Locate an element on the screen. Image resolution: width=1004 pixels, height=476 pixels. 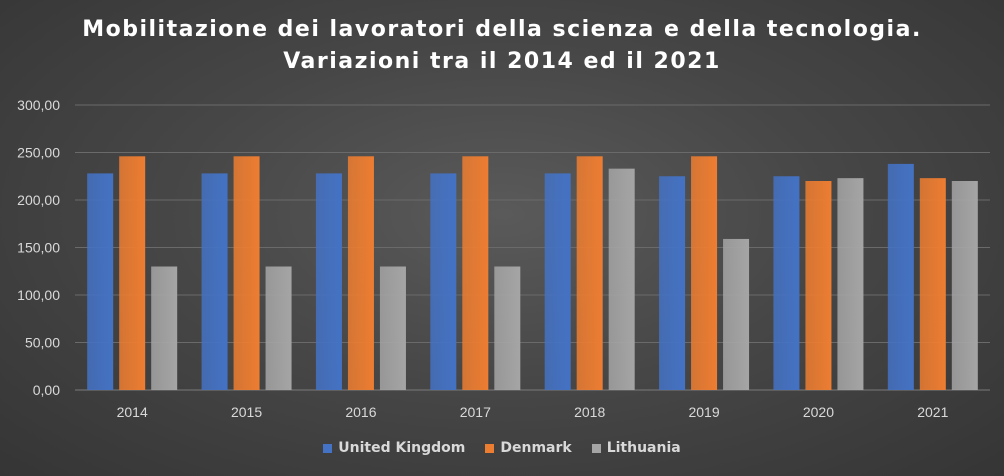
x-tick-label: 2021 is located at coordinates (932, 412).